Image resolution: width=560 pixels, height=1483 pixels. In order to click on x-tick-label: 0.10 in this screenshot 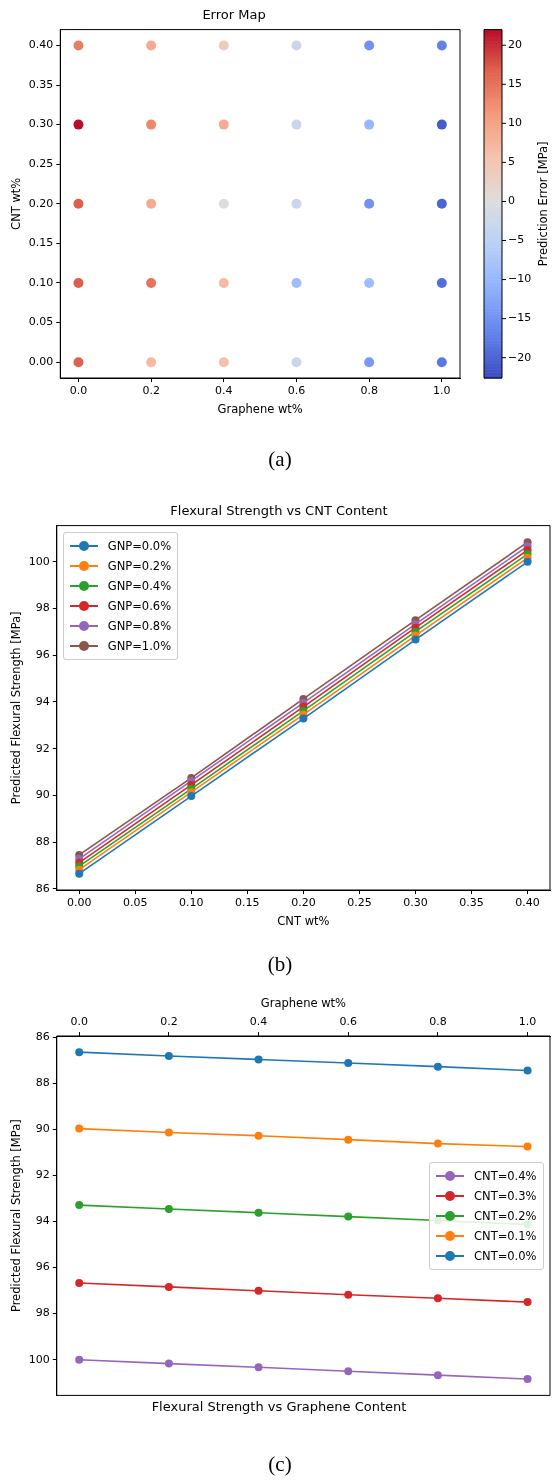, I will do `click(191, 903)`.